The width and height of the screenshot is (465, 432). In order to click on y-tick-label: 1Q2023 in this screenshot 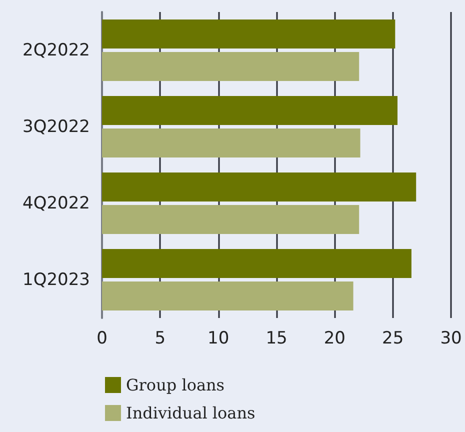, I will do `click(56, 280)`.